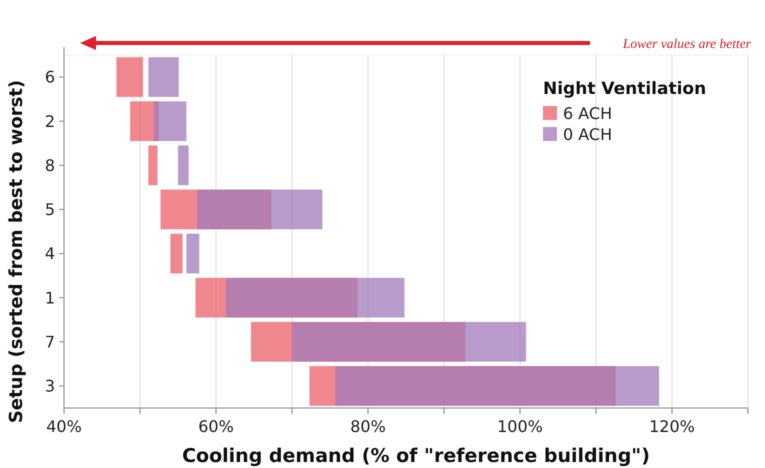 The height and width of the screenshot is (468, 765). What do you see at coordinates (49, 386) in the screenshot?
I see `y-tick-label: 3` at bounding box center [49, 386].